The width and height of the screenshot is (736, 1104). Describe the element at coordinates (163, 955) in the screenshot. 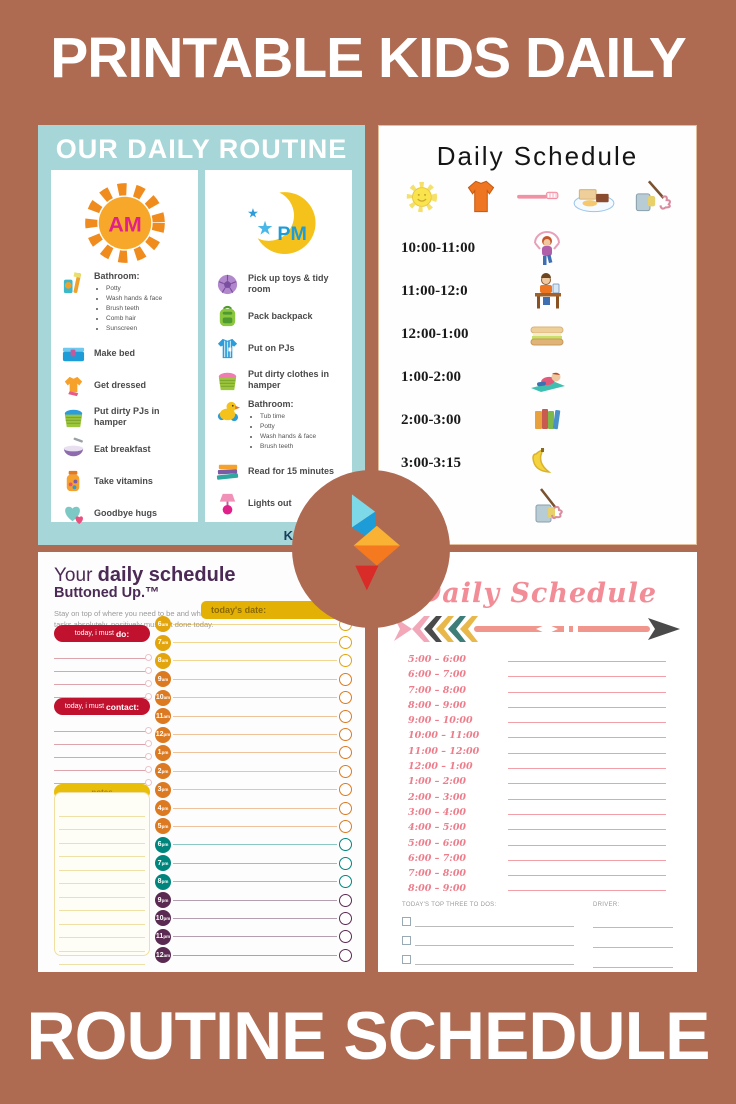

I see `hour-badge: 12 am` at that location.